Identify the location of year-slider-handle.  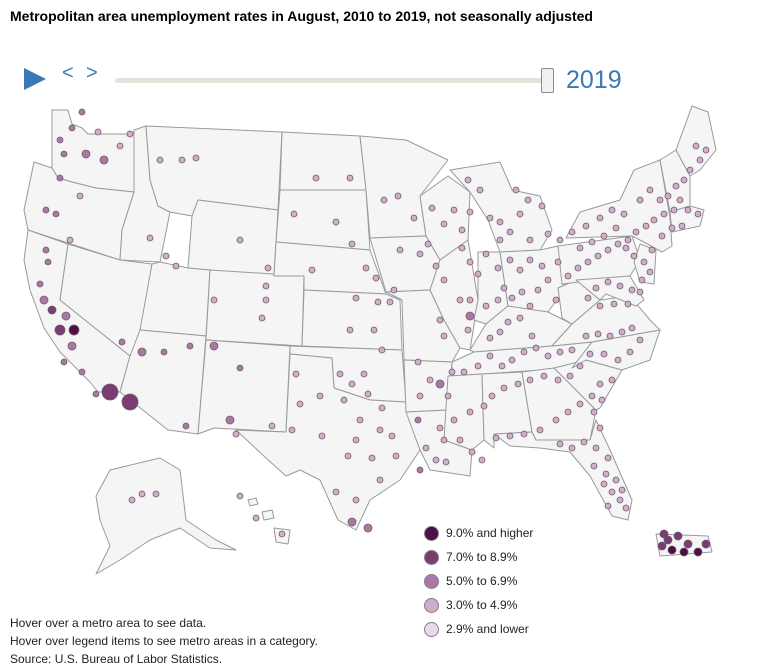
(547, 80).